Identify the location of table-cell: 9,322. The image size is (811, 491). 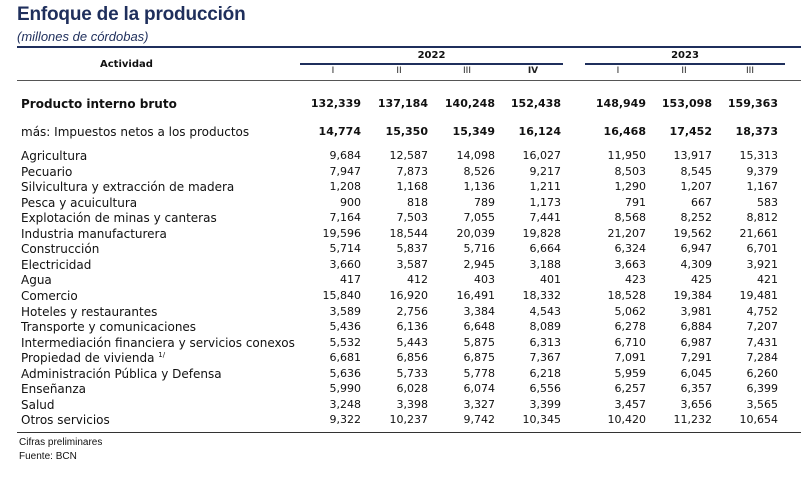
(345, 420).